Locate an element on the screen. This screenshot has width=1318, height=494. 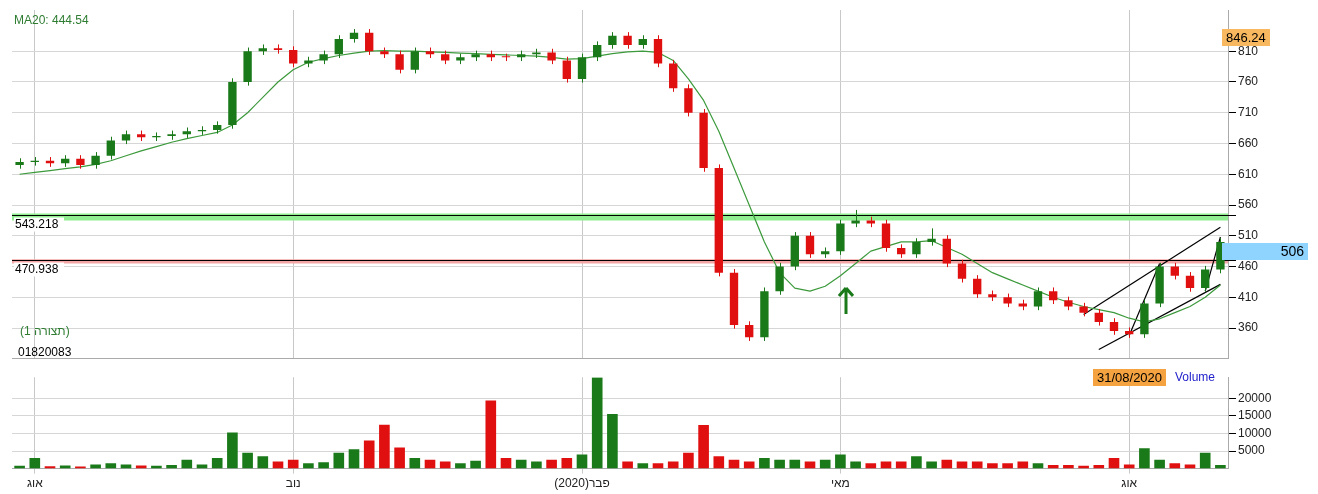
y-tick-label: 660 is located at coordinates (1248, 142).